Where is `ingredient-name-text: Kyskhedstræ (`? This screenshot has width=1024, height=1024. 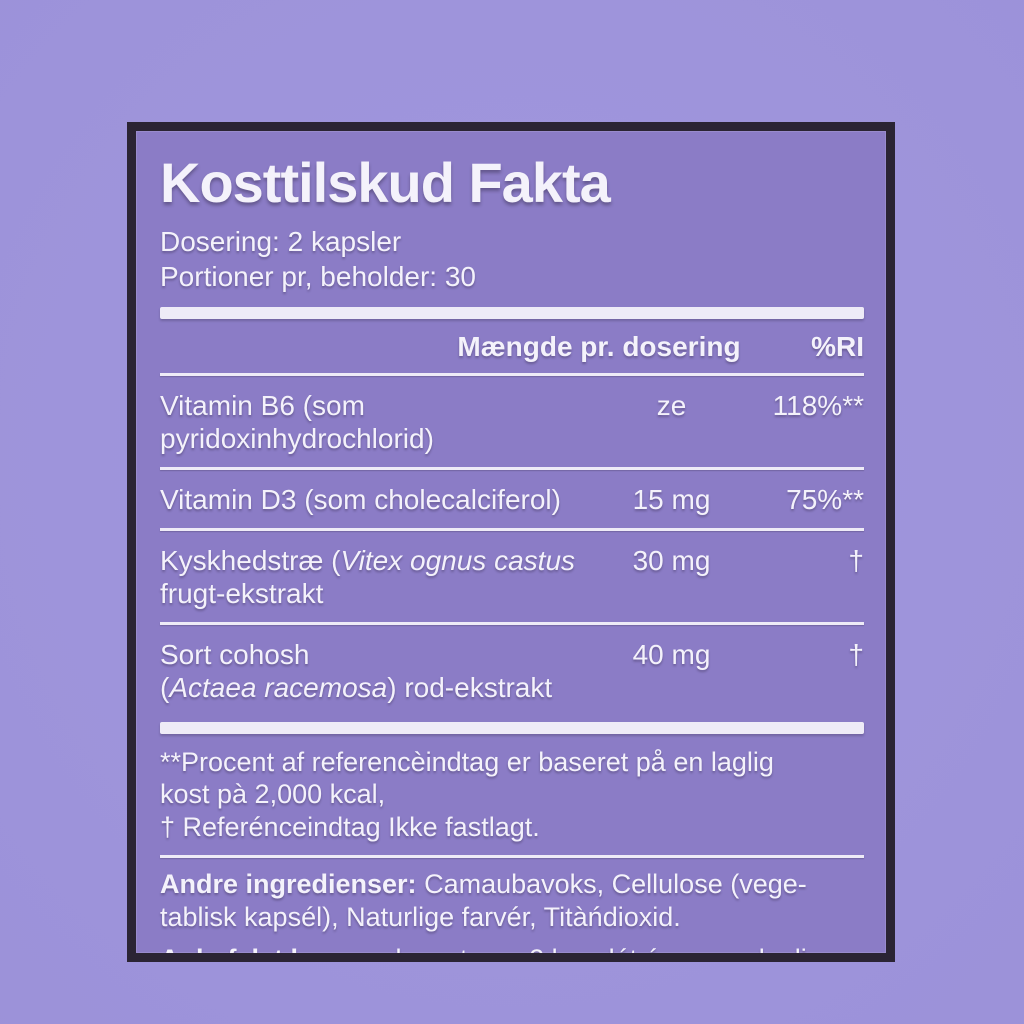 ingredient-name-text: Kyskhedstræ ( is located at coordinates (250, 560).